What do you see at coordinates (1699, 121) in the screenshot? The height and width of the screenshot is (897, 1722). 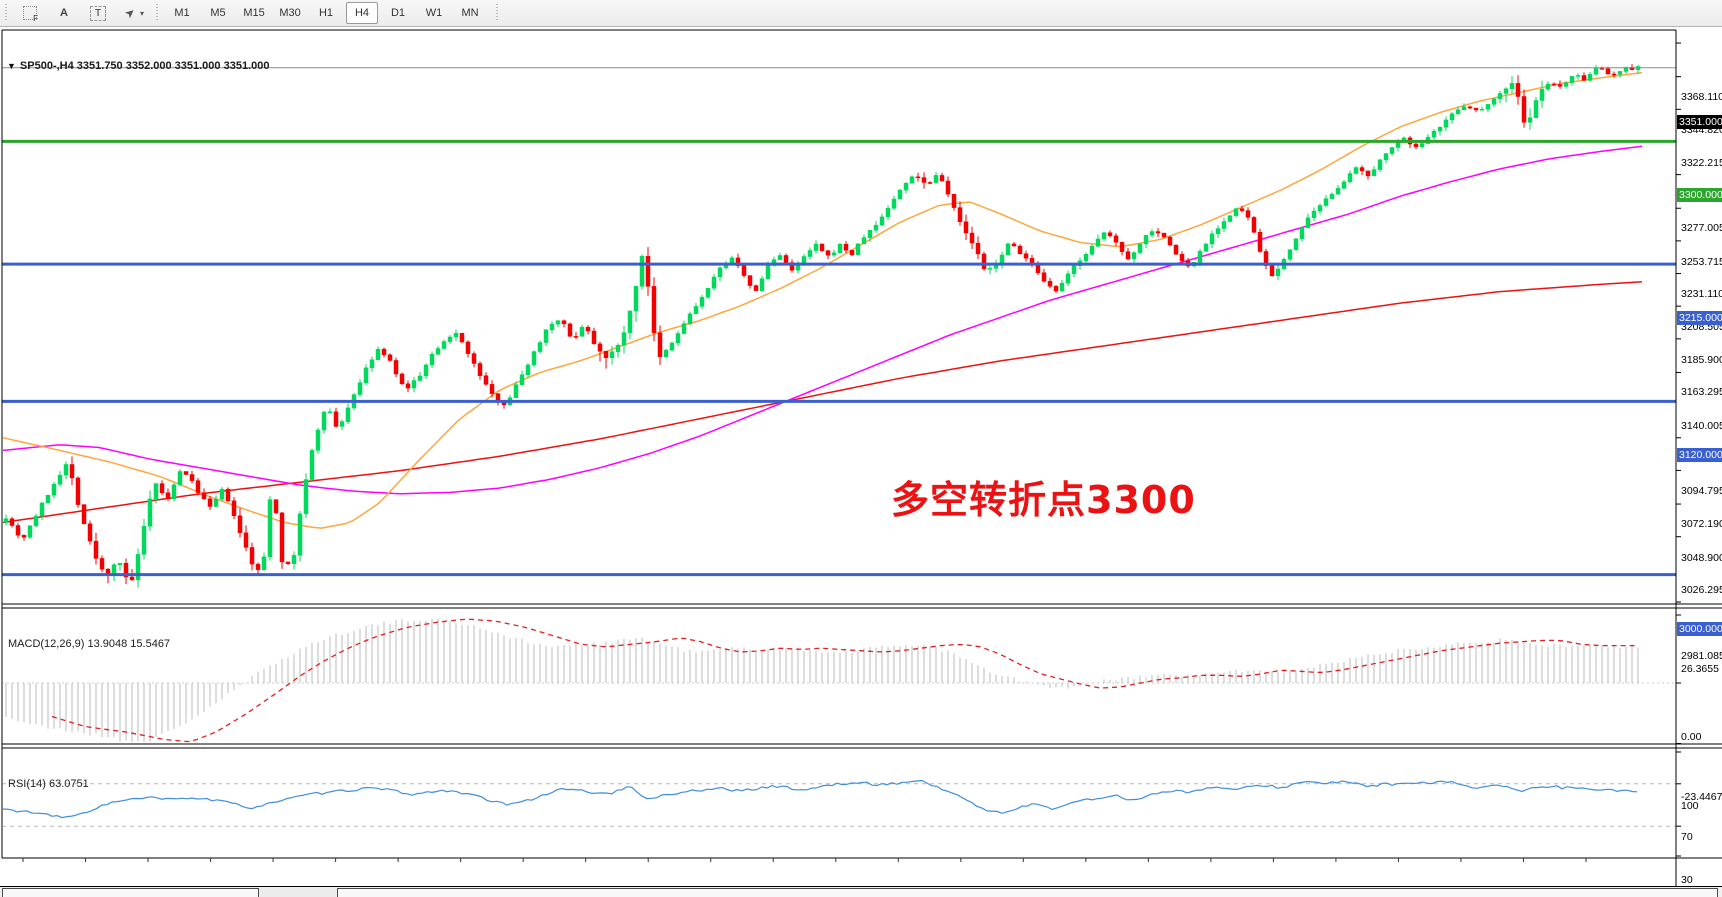 I see `price-line-badge: 3351.000` at bounding box center [1699, 121].